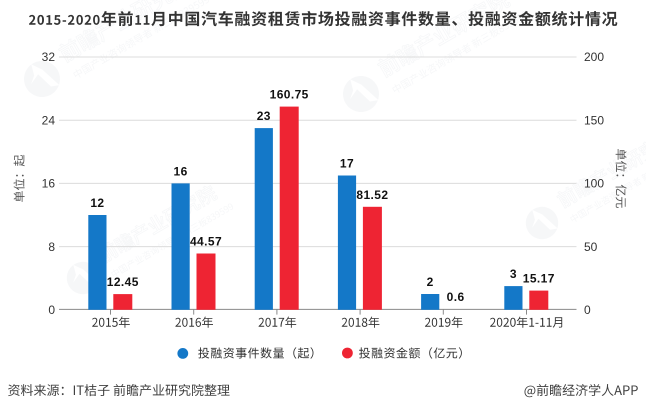 The height and width of the screenshot is (416, 646). What do you see at coordinates (49, 120) in the screenshot?
I see `svg-text: 24` at bounding box center [49, 120].